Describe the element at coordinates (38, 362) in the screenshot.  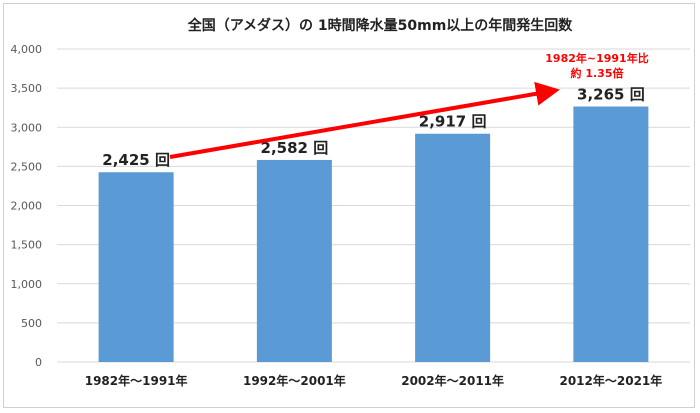
I see `y-tick-label: 0` at that location.